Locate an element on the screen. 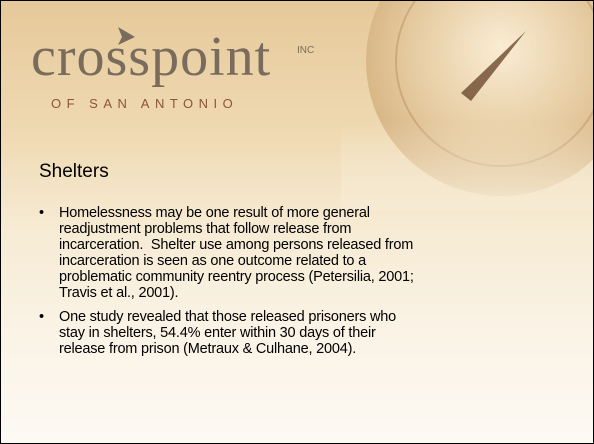  compass-needle is located at coordinates (493, 66).